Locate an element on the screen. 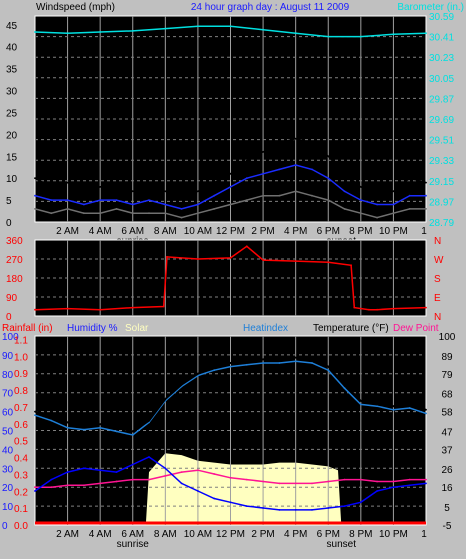 This screenshot has height=559, width=466. direction-compass-tick: N is located at coordinates (437, 317).